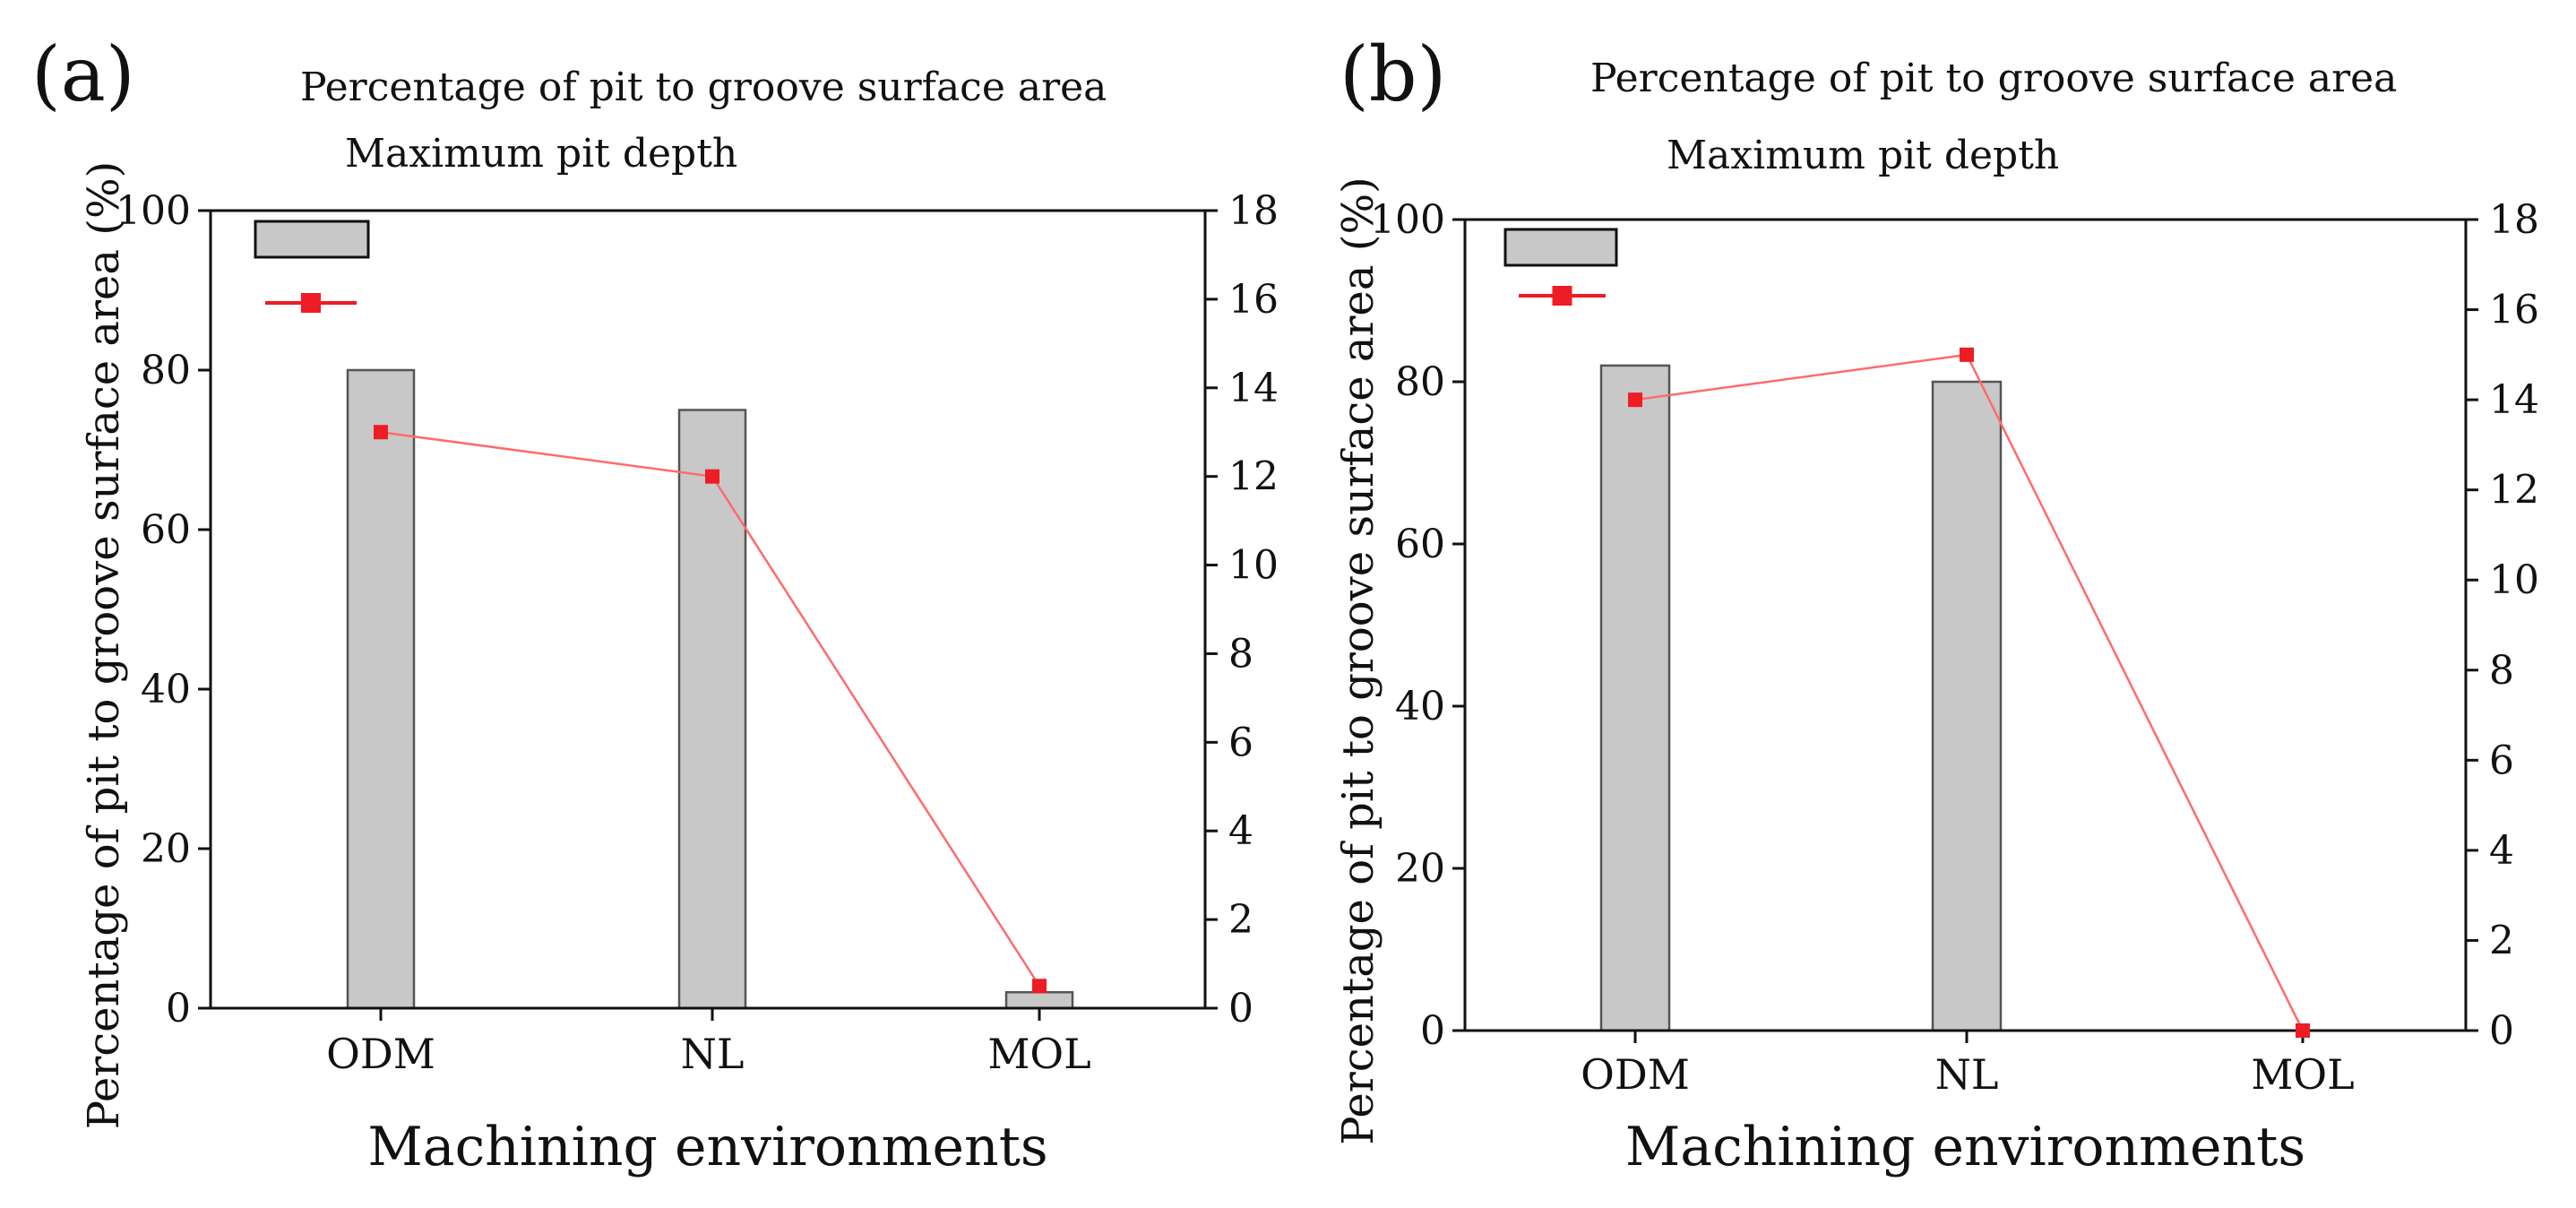 The height and width of the screenshot is (1208, 2576). What do you see at coordinates (83, 74) in the screenshot?
I see `panel-label: (a)` at bounding box center [83, 74].